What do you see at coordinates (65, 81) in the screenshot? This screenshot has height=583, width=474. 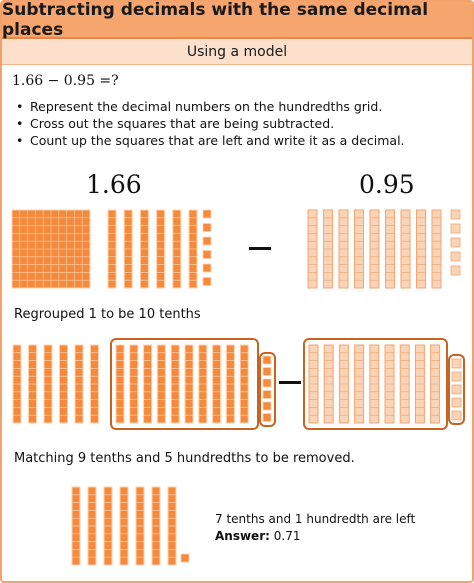 I see `problem-equation: 1.66 − 0.95 =?` at bounding box center [65, 81].